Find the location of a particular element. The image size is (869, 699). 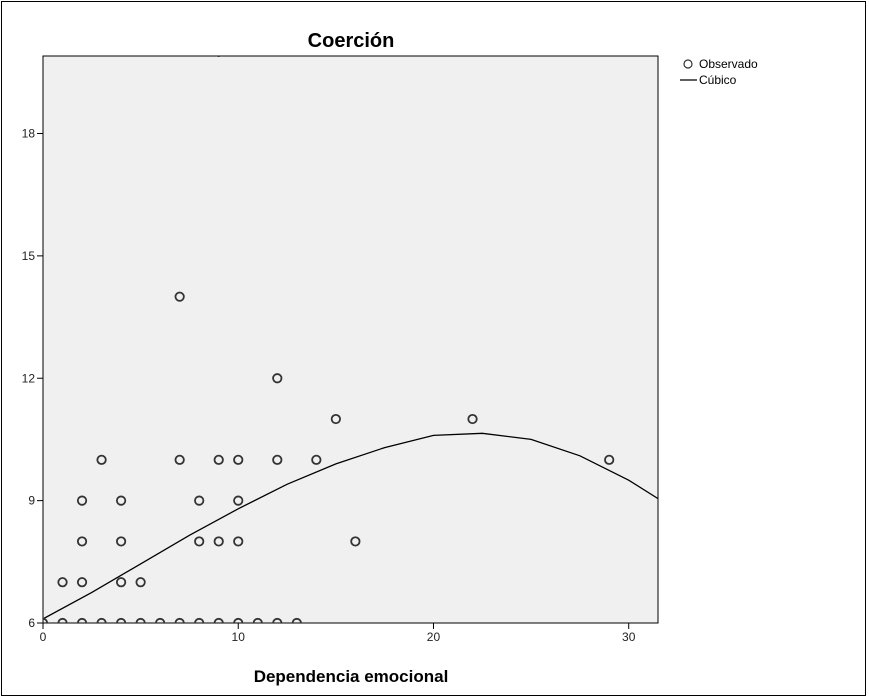

x-axis-label: Dependencia emocional is located at coordinates (351, 676).